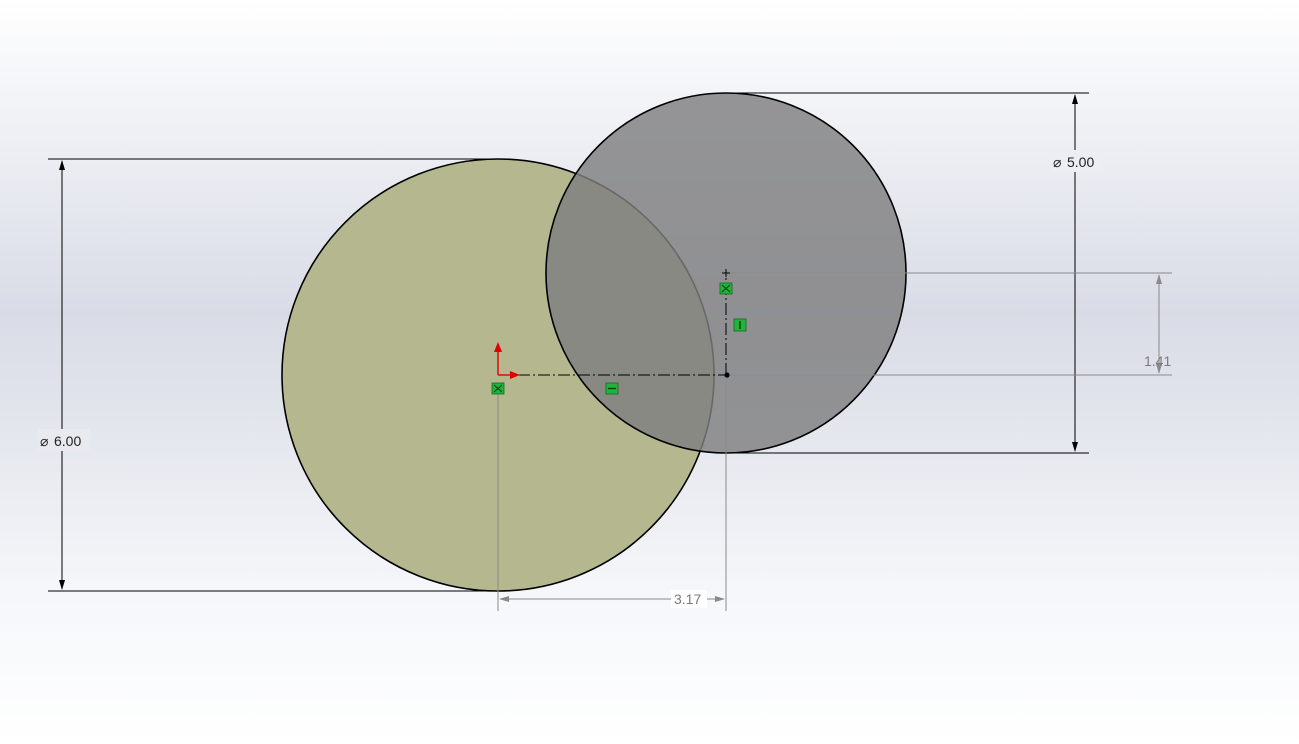  I want to click on horizontal-offset-label-bg, so click(689, 599).